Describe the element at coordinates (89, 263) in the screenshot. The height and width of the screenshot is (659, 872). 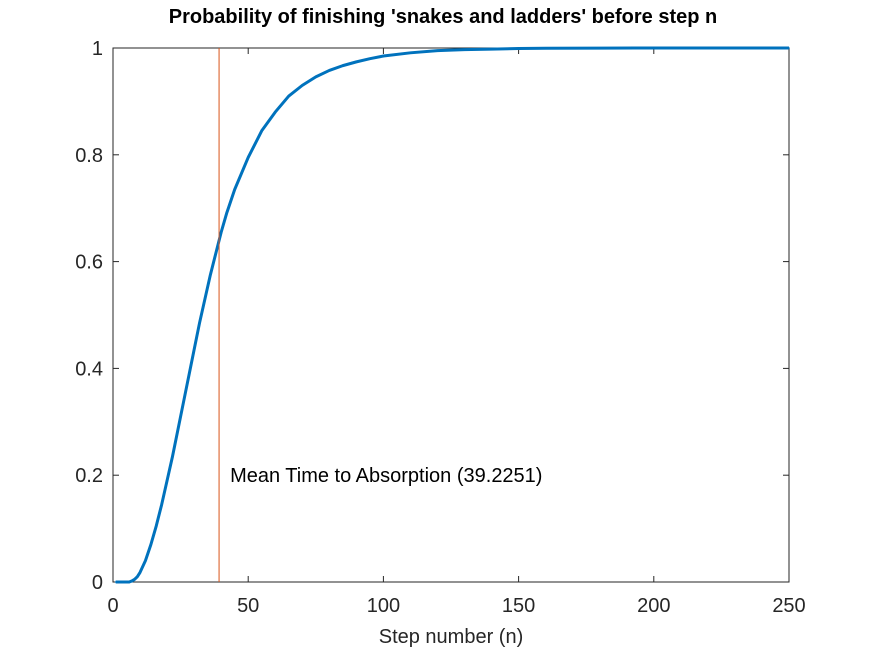
I see `y-tick-label: 0.6` at that location.